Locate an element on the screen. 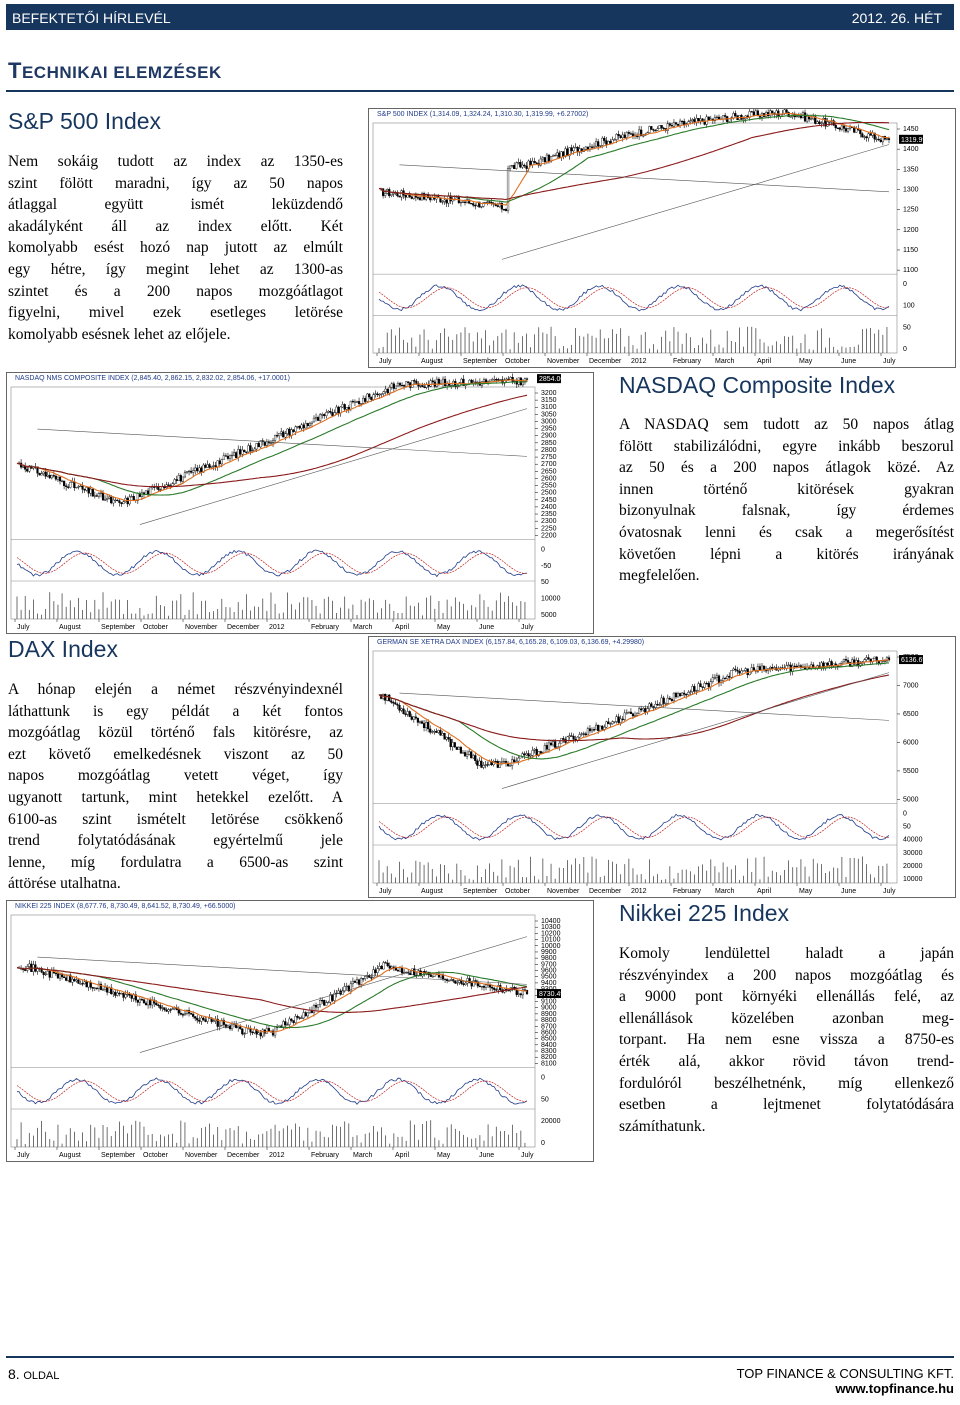 The width and height of the screenshot is (960, 1405). price-tick-label: 2250 is located at coordinates (549, 528).